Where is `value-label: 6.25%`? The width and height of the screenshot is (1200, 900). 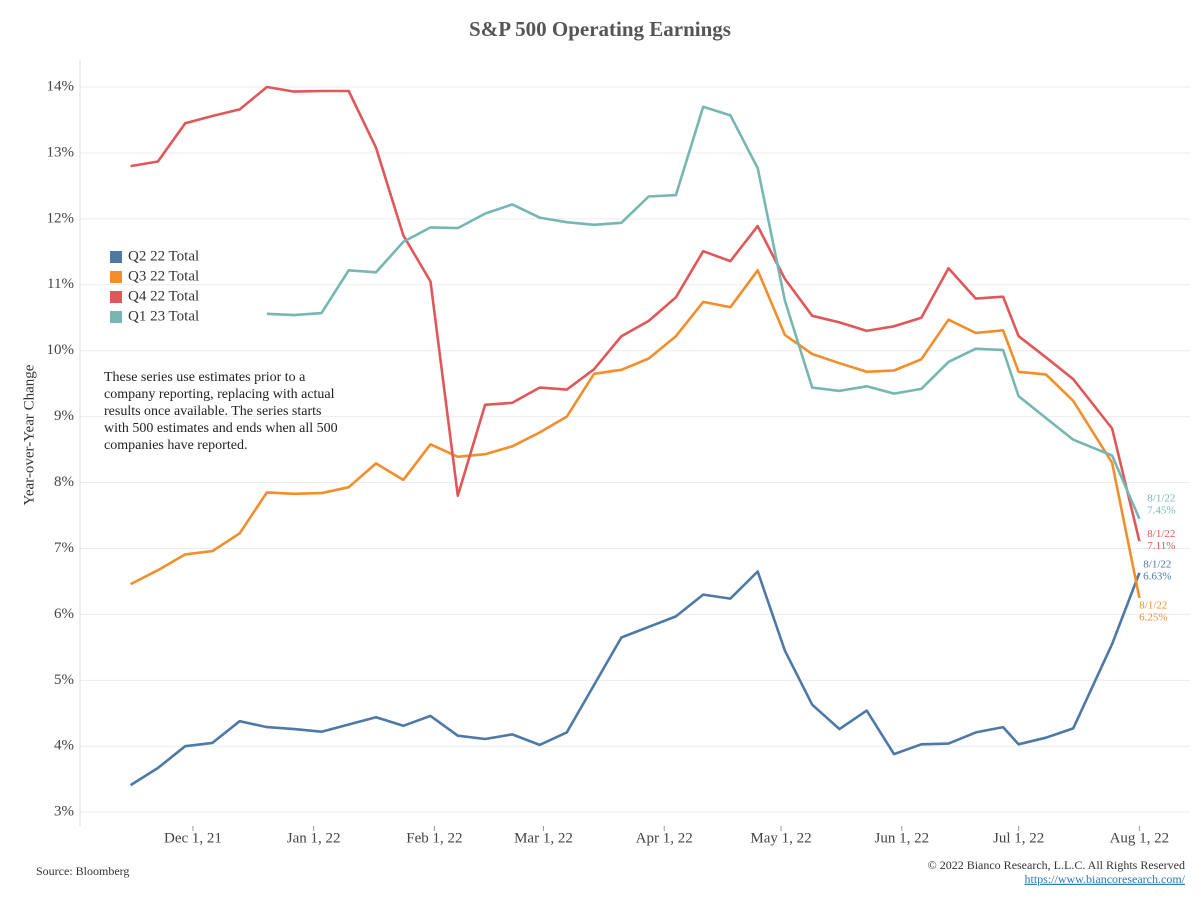
value-label: 6.25% is located at coordinates (1153, 617).